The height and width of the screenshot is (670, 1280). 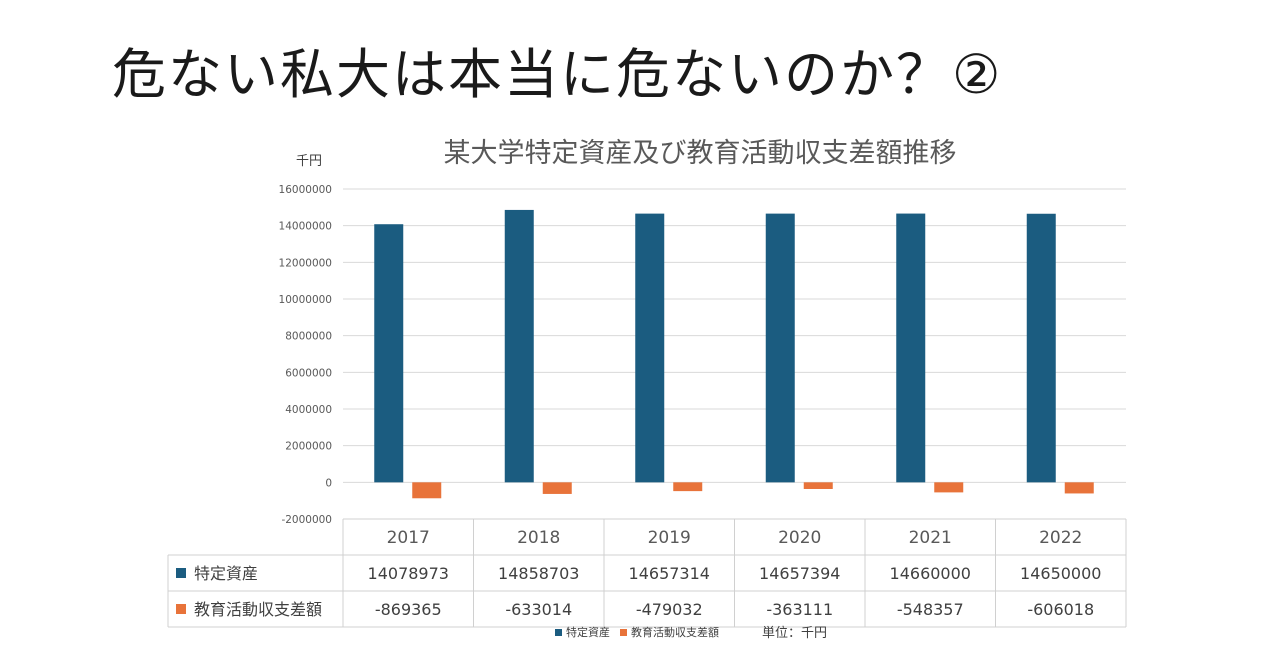 What do you see at coordinates (794, 633) in the screenshot?
I see `legend-unit-note: 単位：千円` at bounding box center [794, 633].